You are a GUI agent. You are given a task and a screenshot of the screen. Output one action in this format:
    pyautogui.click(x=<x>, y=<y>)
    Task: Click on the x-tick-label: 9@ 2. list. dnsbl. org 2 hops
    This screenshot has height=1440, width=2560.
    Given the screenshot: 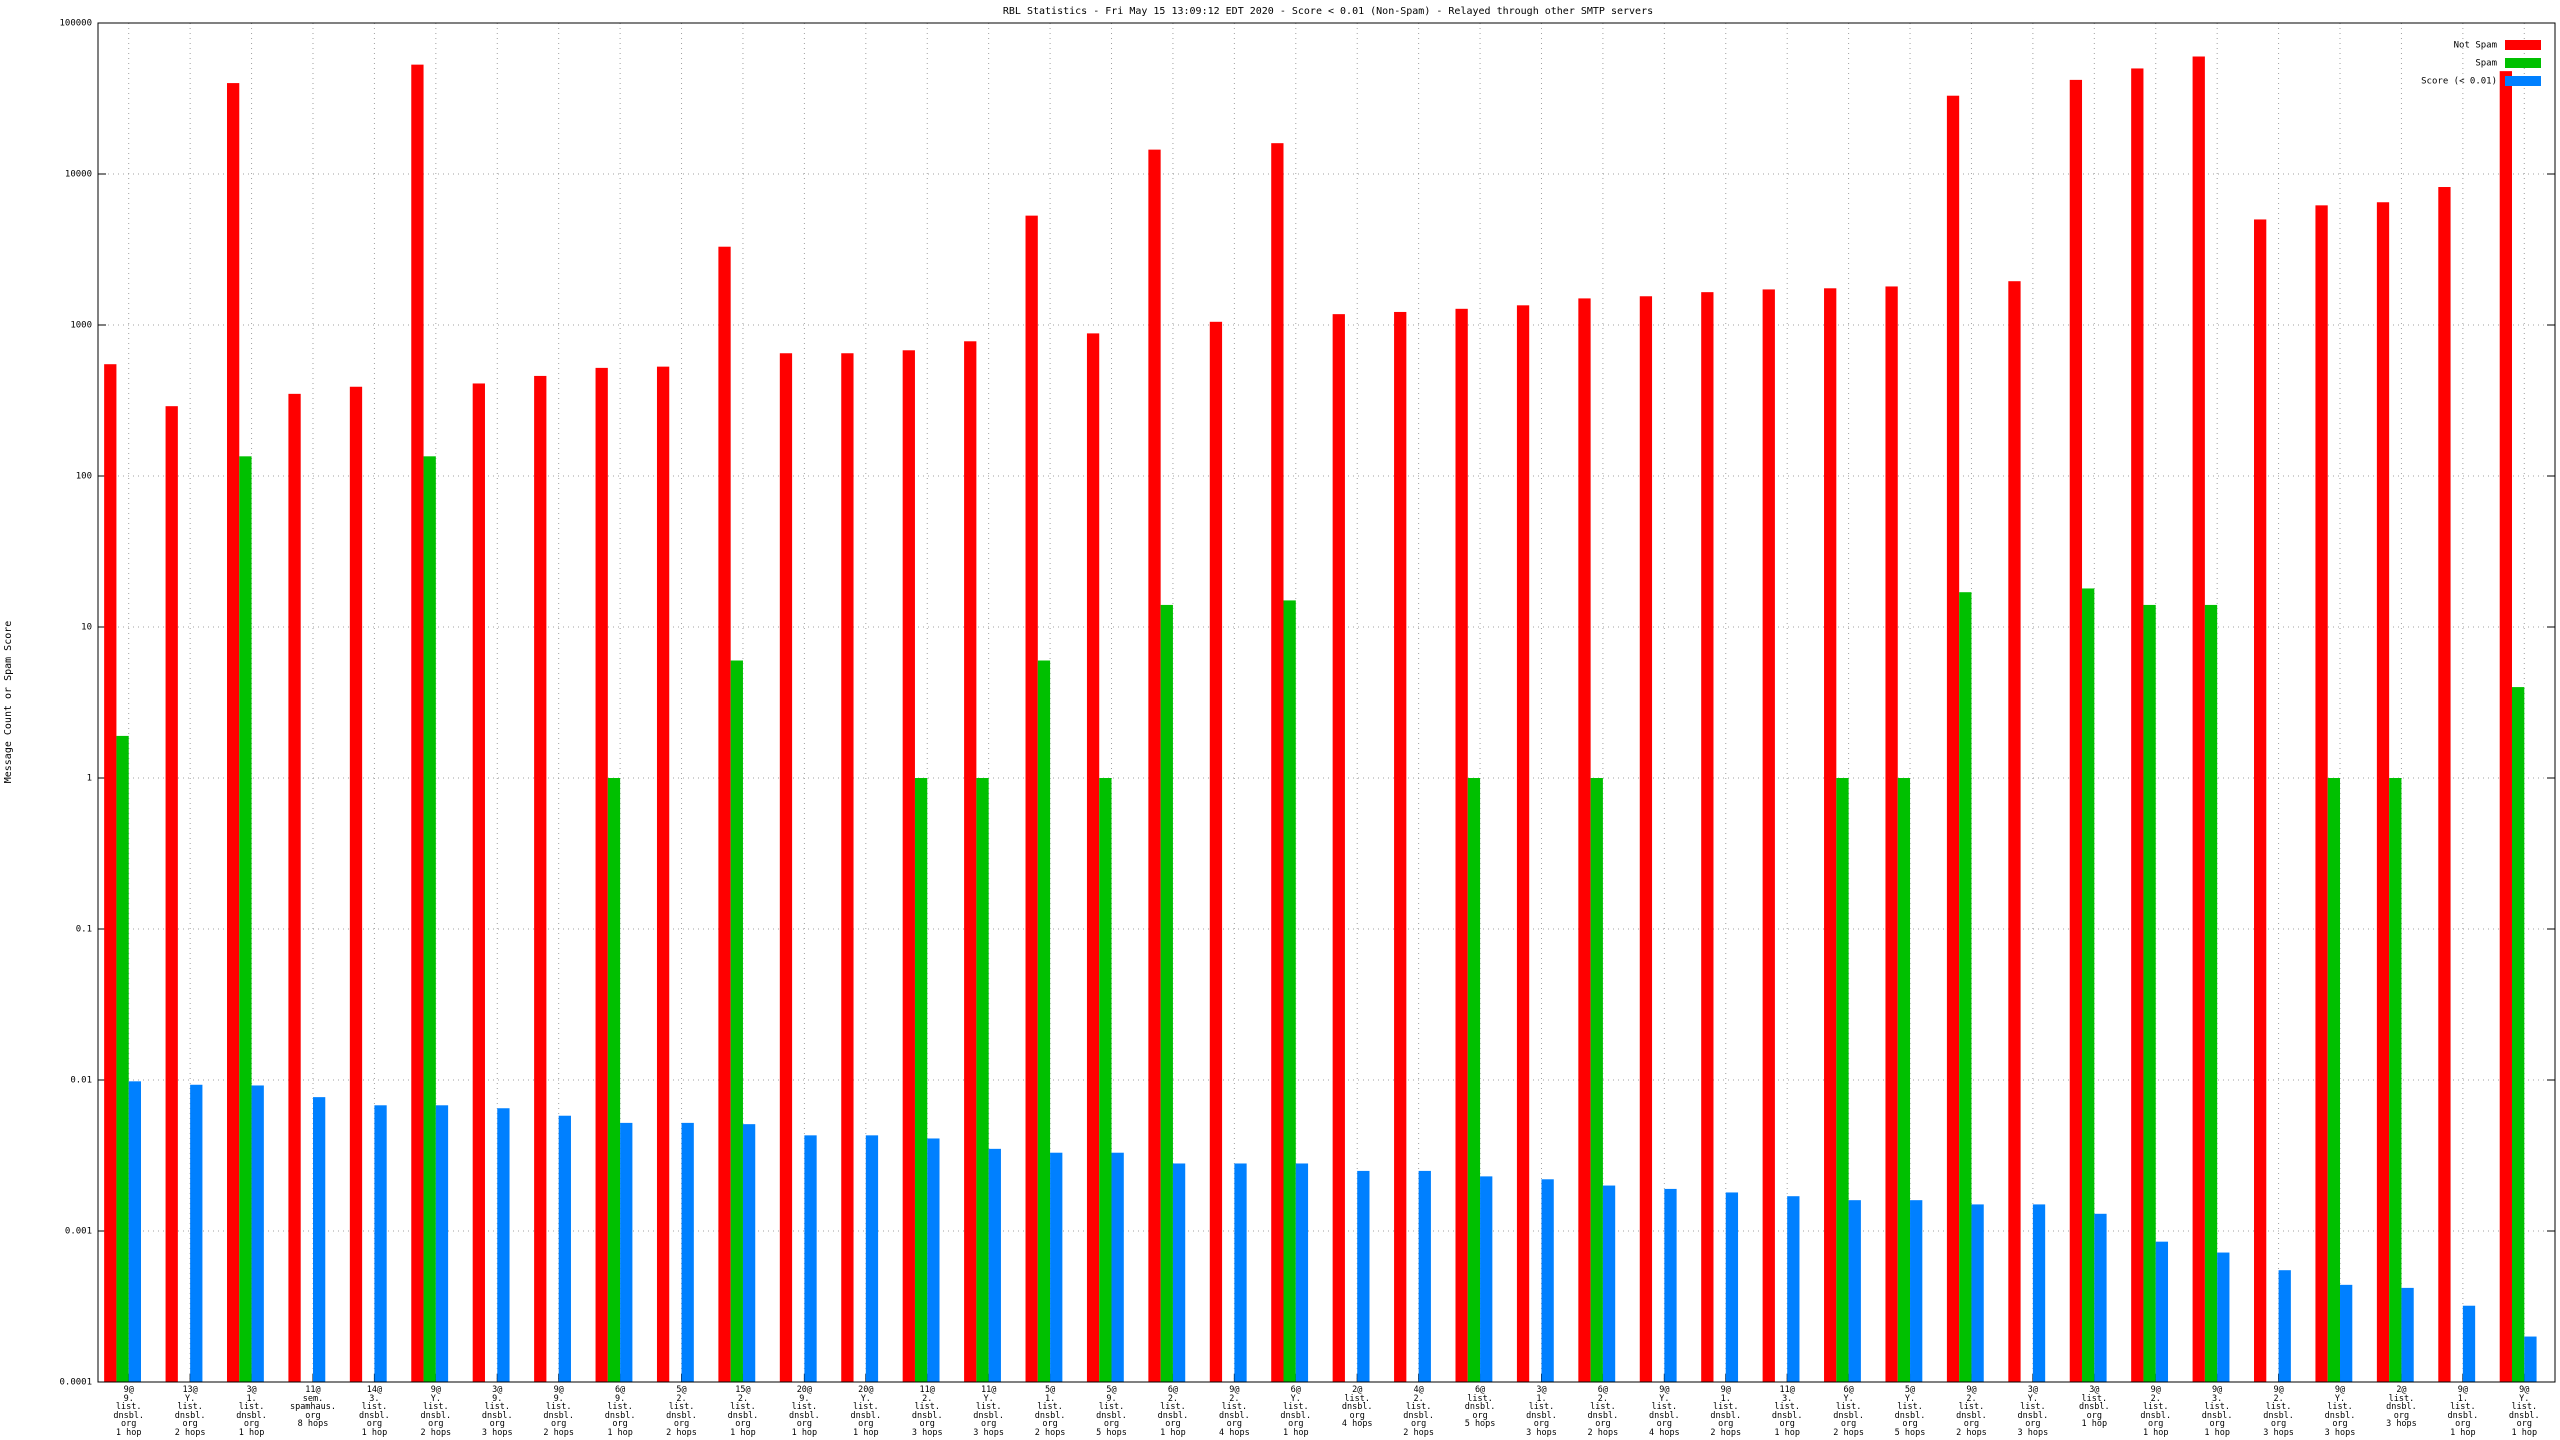 What is the action you would take?
    pyautogui.click(x=1971, y=1411)
    